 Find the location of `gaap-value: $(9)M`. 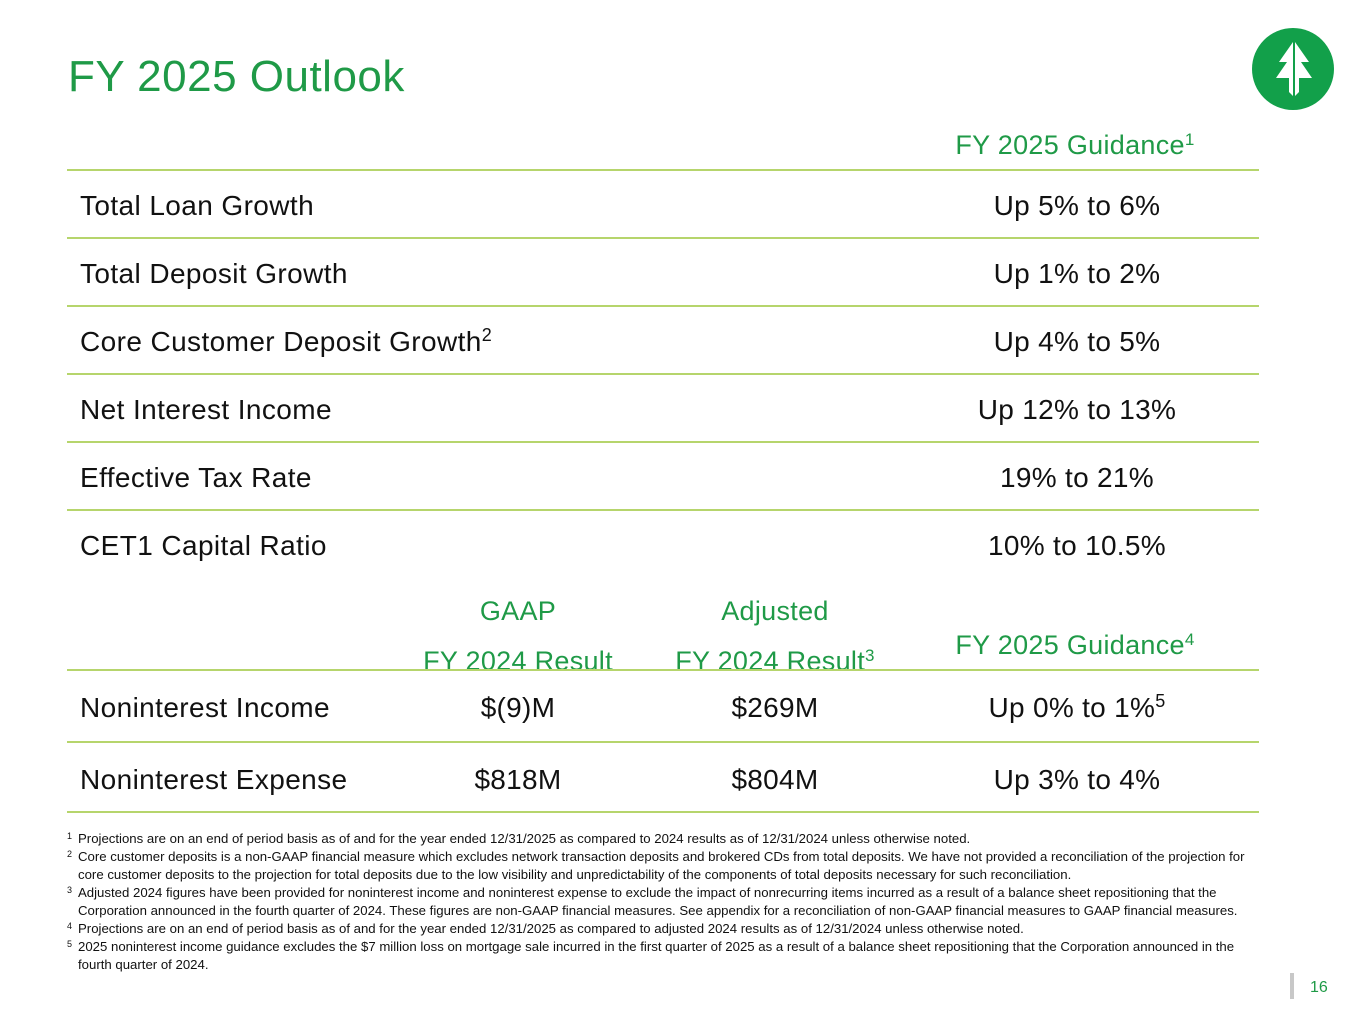

gaap-value: $(9)M is located at coordinates (518, 707).